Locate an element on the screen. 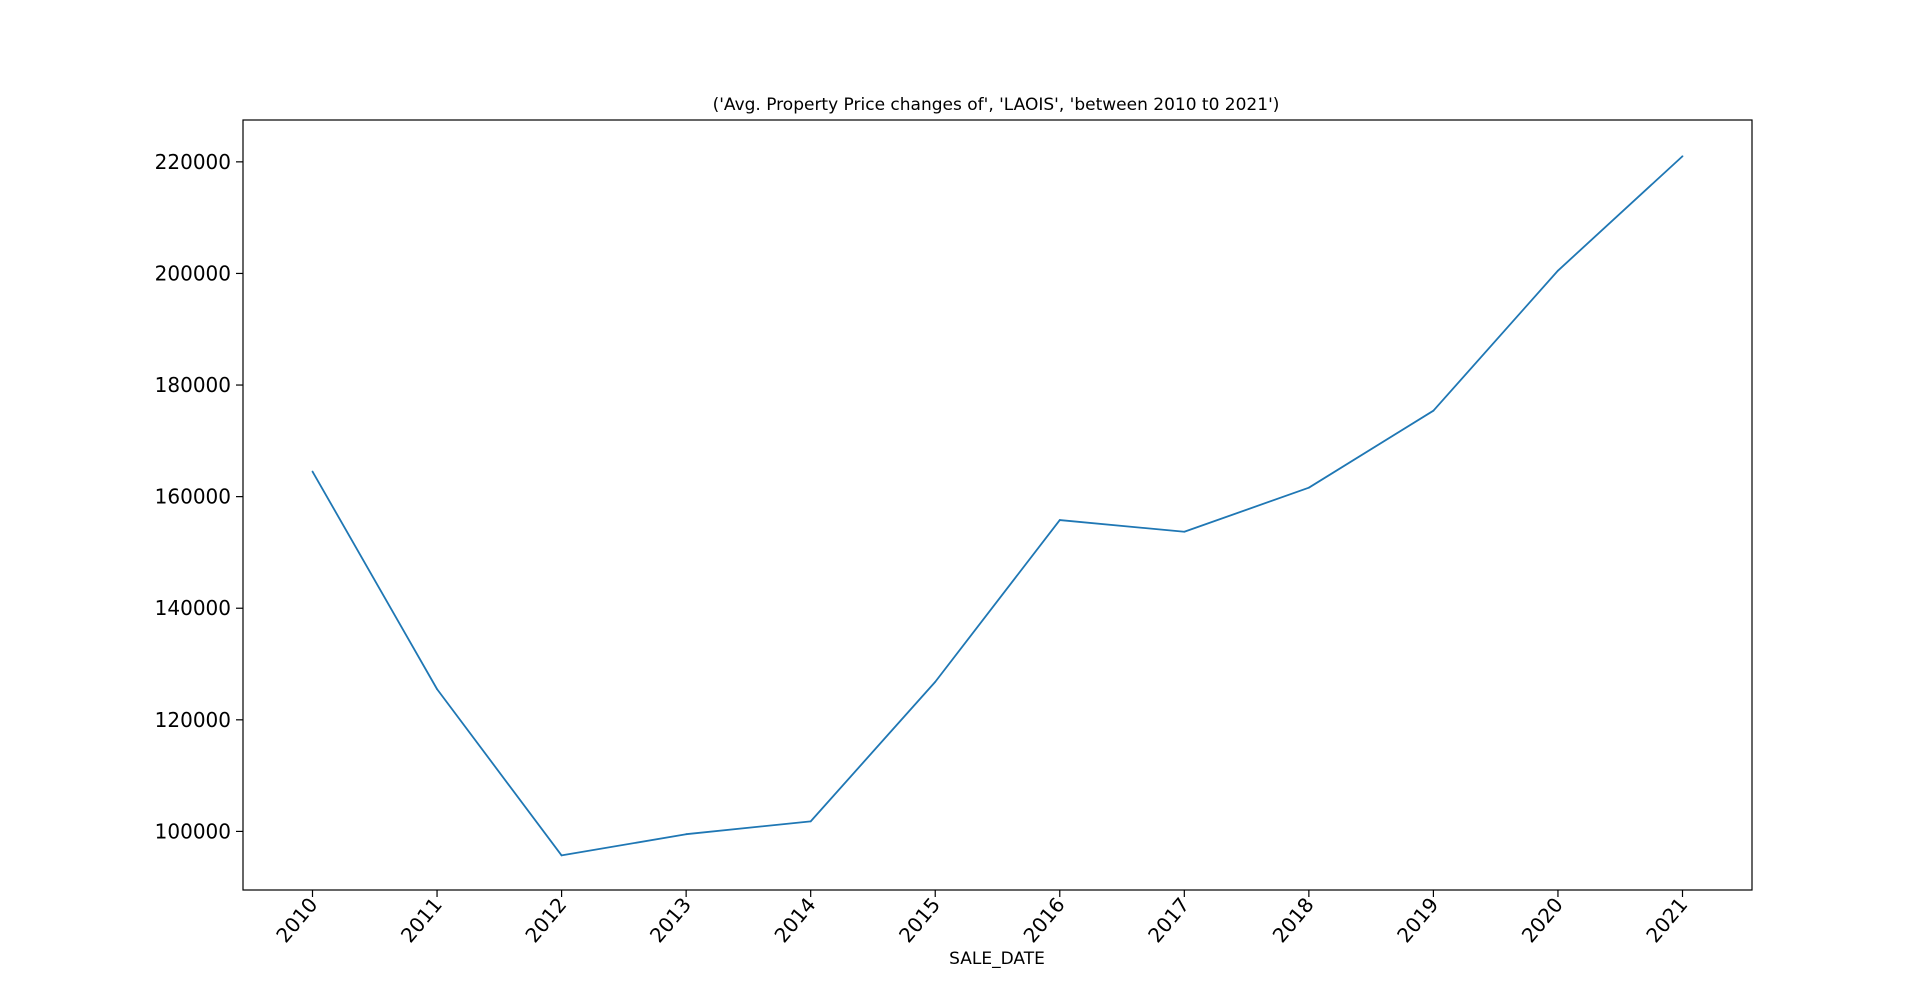 The image size is (1920, 989). y-tick-label: 180000 is located at coordinates (193, 385).